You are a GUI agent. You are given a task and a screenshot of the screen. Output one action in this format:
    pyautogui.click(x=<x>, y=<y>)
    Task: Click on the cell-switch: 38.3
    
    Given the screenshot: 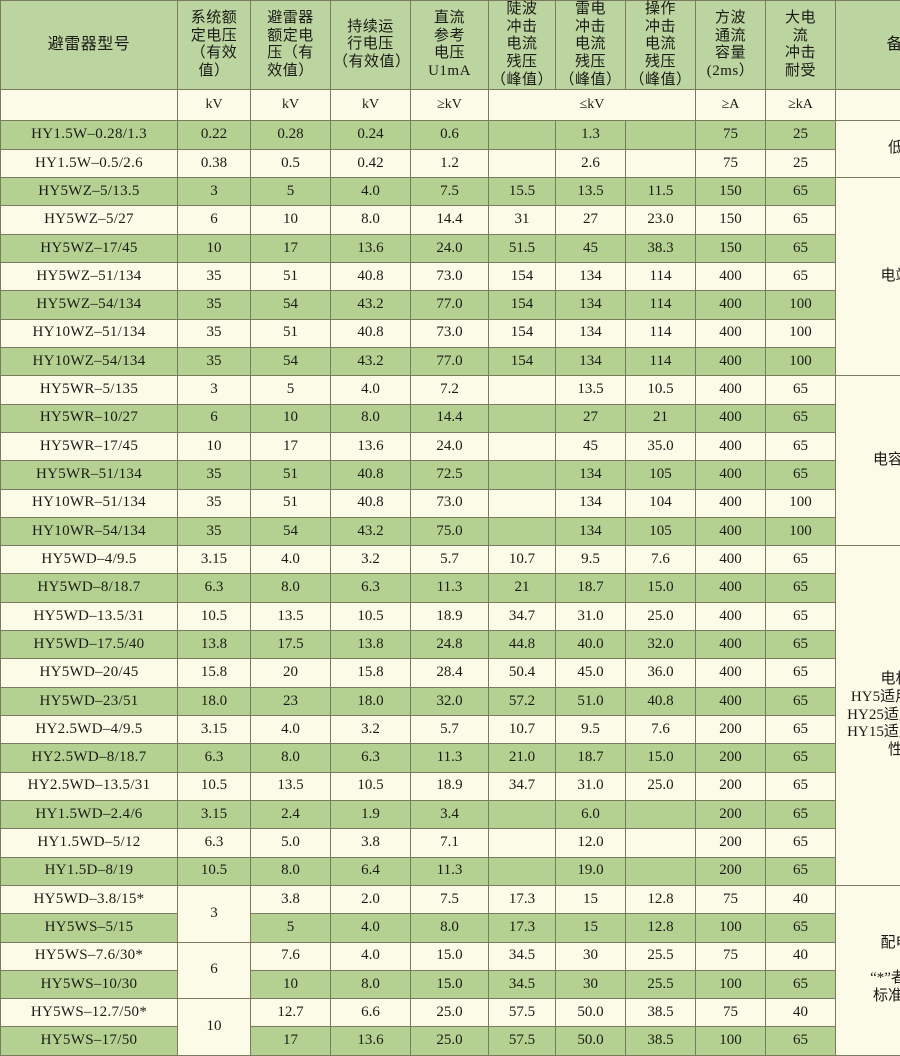 What is the action you would take?
    pyautogui.click(x=660, y=248)
    